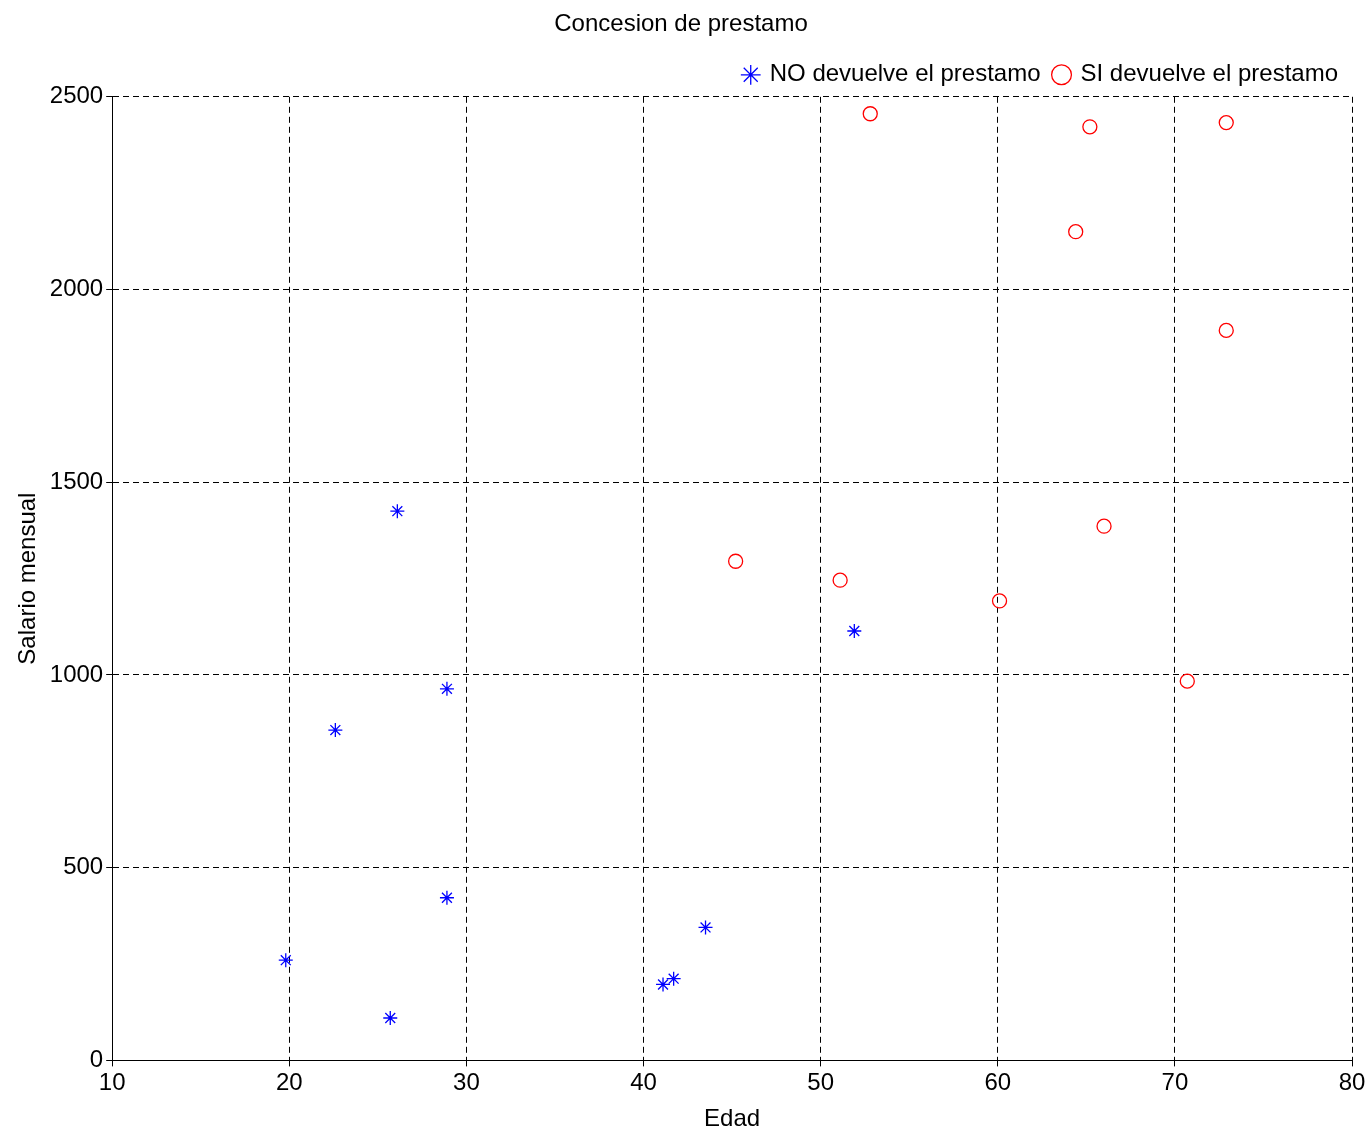 This screenshot has height=1138, width=1372. Describe the element at coordinates (76, 673) in the screenshot. I see `y-tick-label: 1000` at that location.